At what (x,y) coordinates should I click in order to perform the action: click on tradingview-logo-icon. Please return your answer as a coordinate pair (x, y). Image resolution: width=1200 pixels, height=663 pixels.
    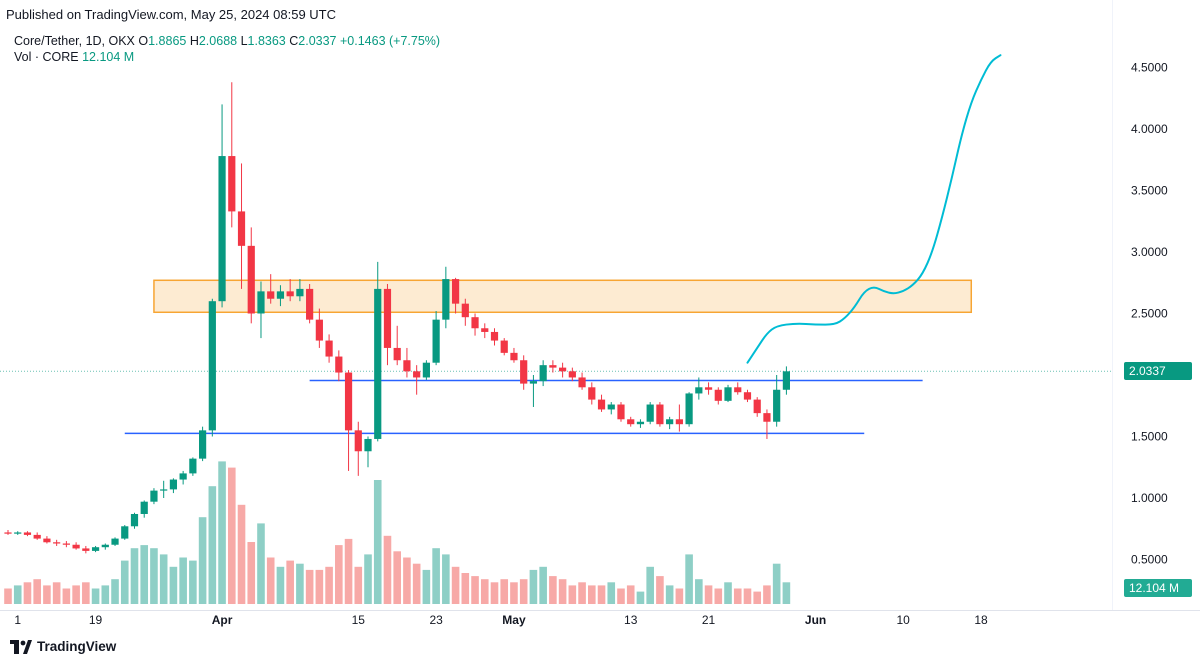
    Looking at the image, I should click on (21, 646).